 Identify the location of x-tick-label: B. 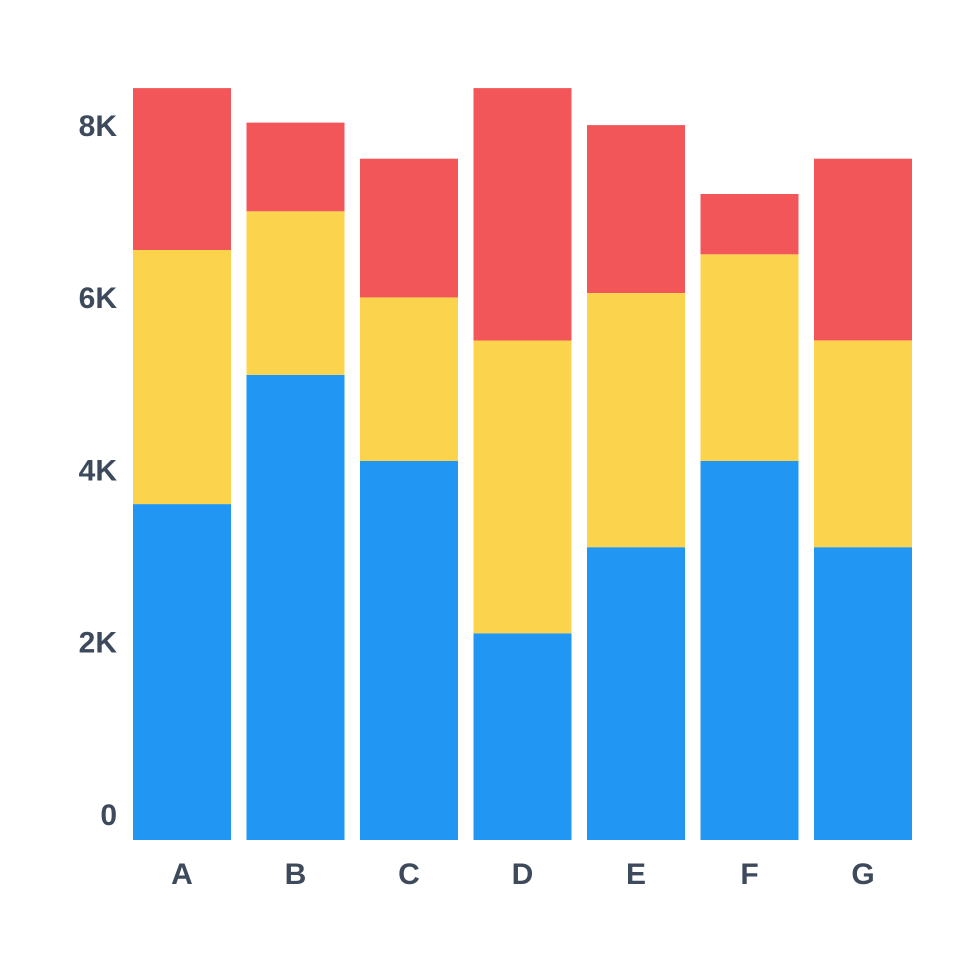
(296, 874).